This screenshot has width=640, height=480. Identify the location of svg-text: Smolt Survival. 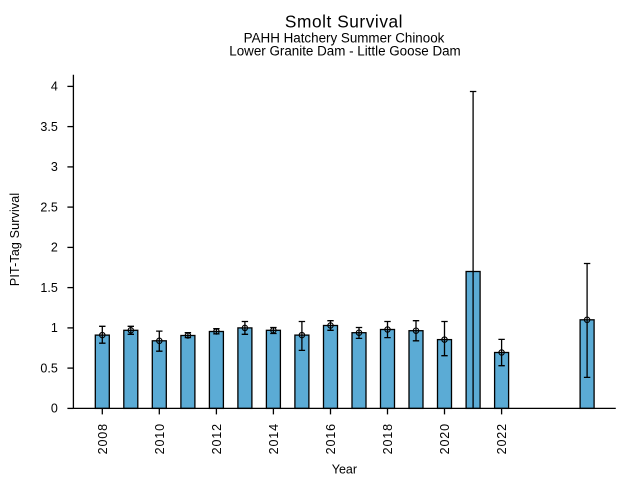
(344, 21).